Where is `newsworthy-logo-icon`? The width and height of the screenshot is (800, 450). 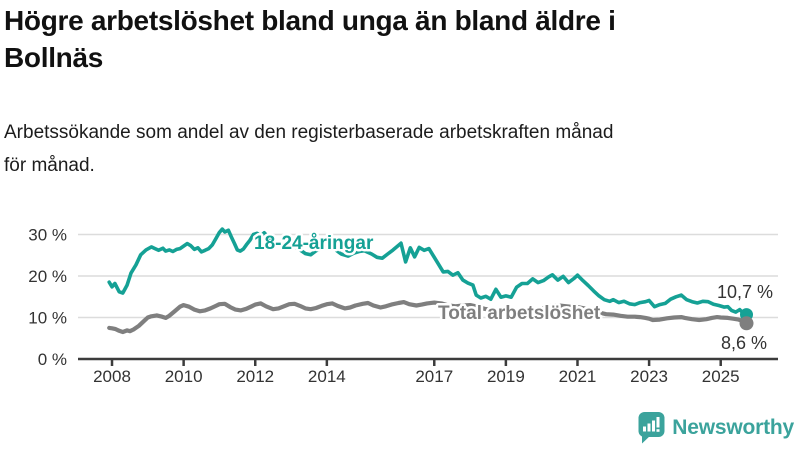
newsworthy-logo-icon is located at coordinates (651, 428).